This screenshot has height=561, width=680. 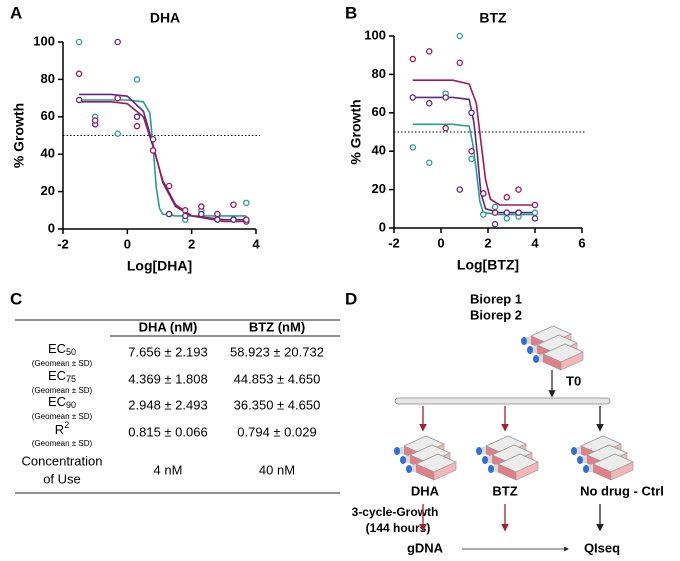 I want to click on table-header: BTZ (nM), so click(x=277, y=326).